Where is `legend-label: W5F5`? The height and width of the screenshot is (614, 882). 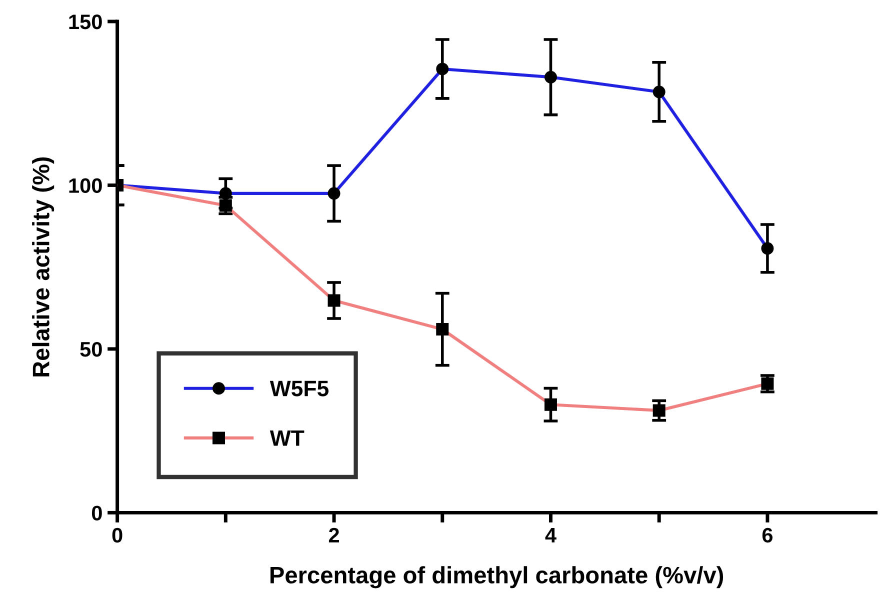 legend-label: W5F5 is located at coordinates (299, 388).